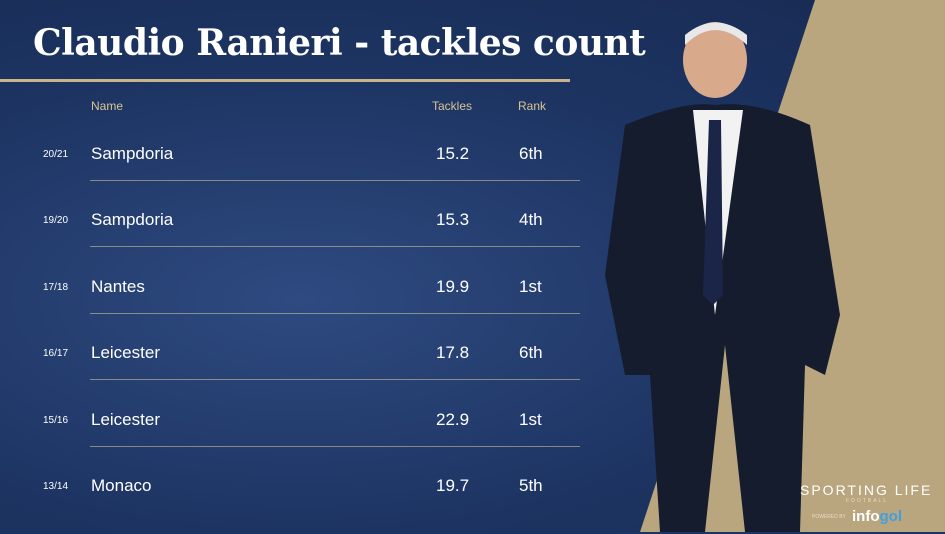  What do you see at coordinates (867, 501) in the screenshot?
I see `logo-subtitle: FOOTBALL` at bounding box center [867, 501].